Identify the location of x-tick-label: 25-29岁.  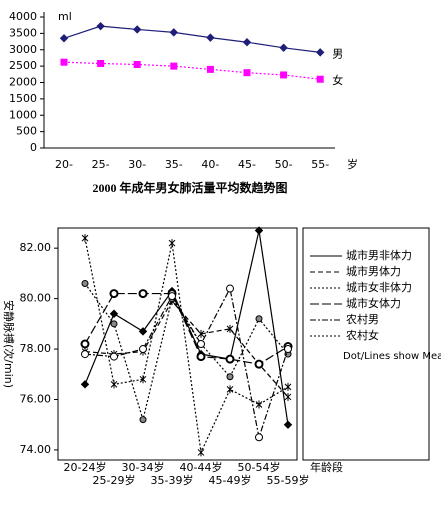
(114, 480).